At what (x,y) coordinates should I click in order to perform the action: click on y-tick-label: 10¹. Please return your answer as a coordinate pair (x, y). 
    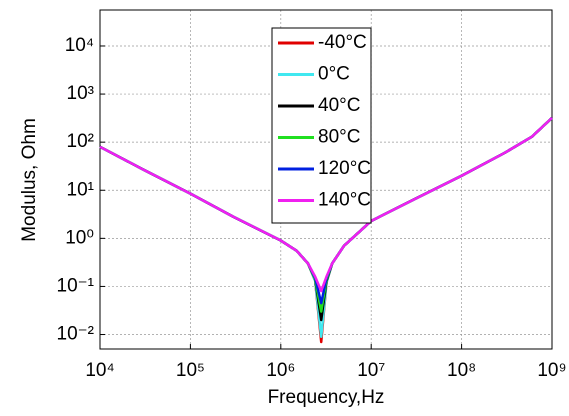
    Looking at the image, I should click on (80, 189).